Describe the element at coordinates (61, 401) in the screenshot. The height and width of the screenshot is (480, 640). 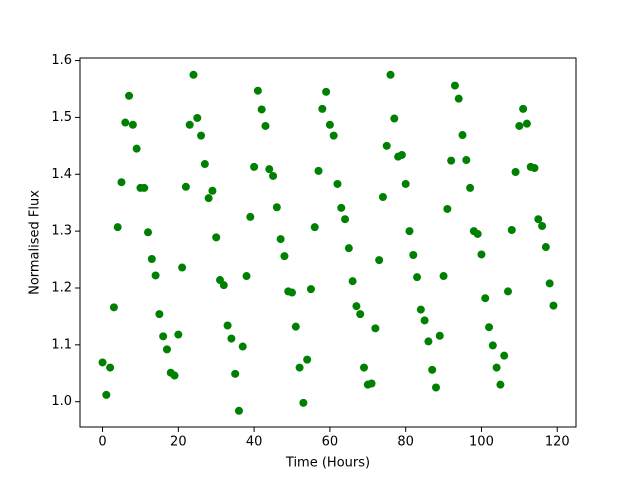
I see `y-tick-label: 1.0` at that location.